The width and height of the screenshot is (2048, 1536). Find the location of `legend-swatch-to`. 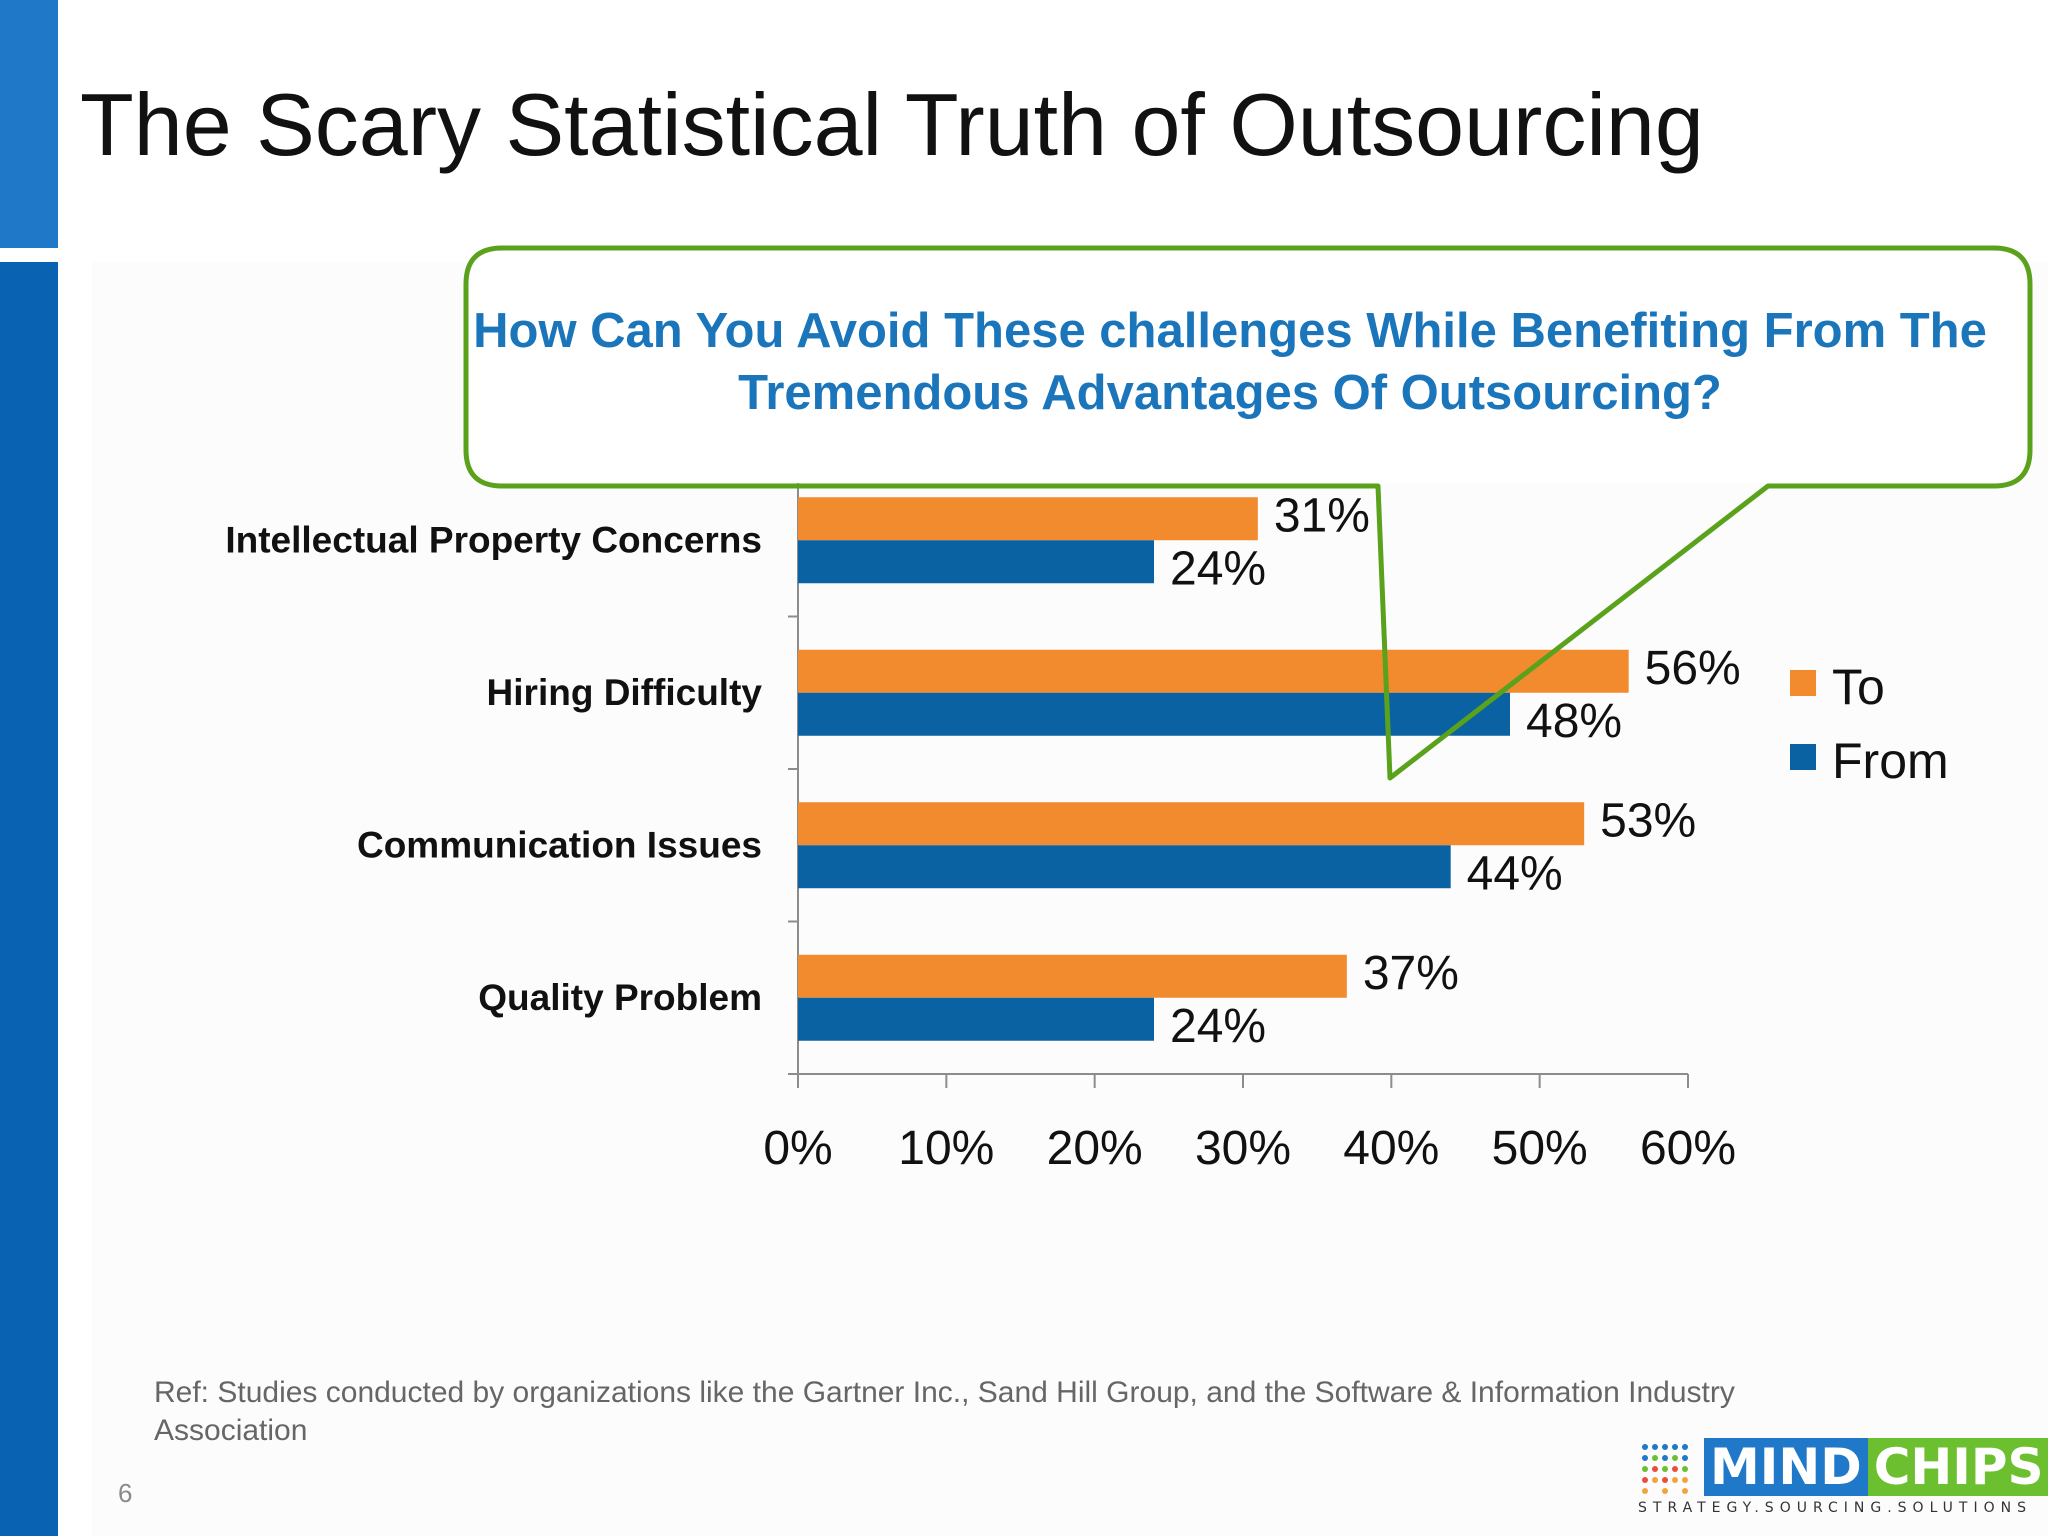

legend-swatch-to is located at coordinates (1803, 683).